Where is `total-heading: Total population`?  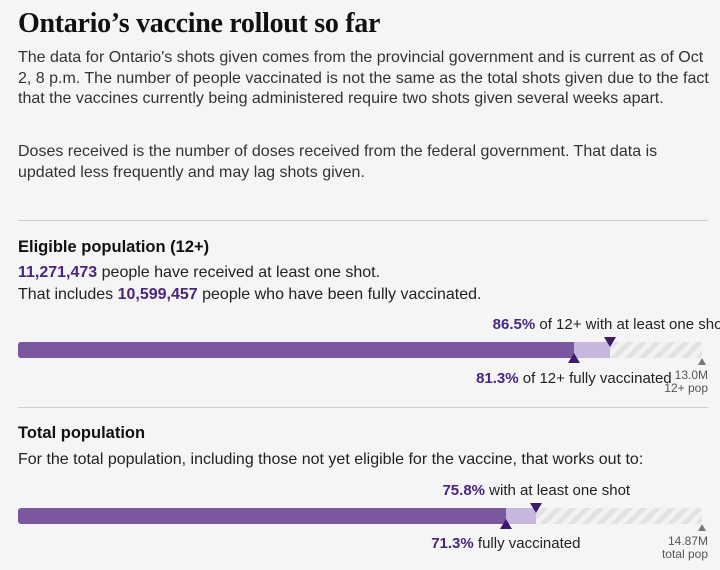 total-heading: Total population is located at coordinates (82, 433).